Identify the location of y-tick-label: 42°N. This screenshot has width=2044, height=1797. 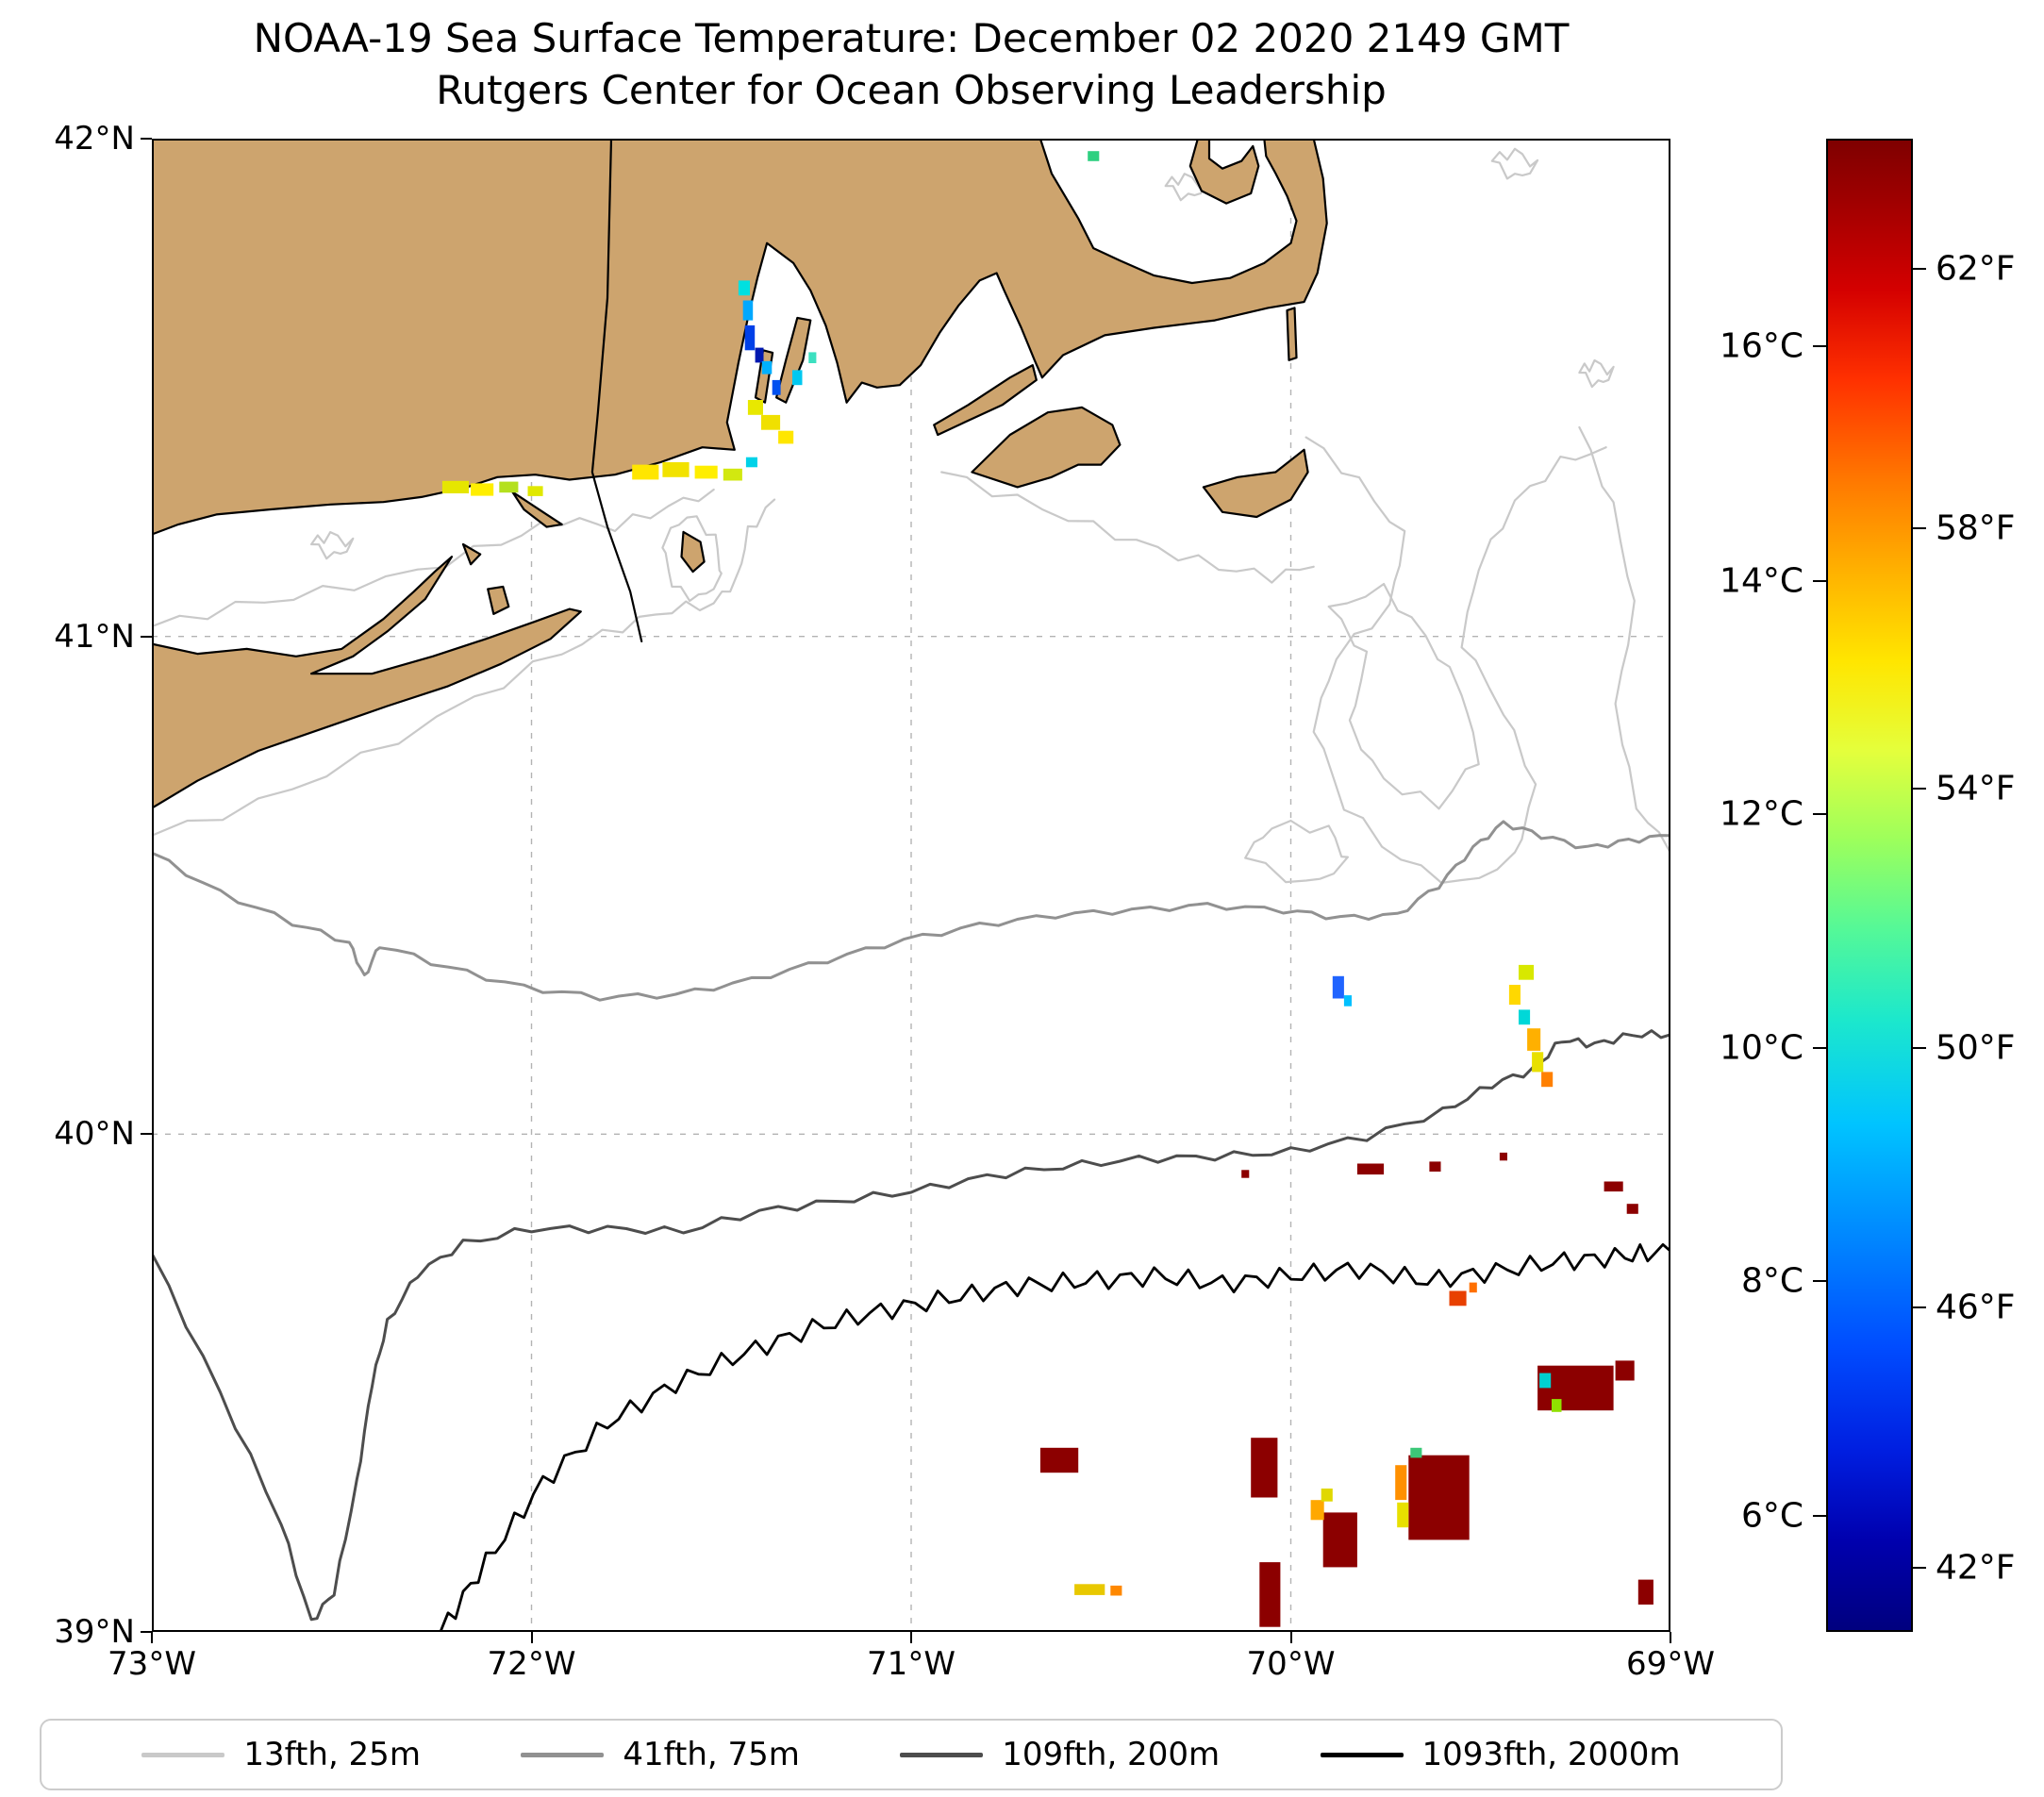
(95, 139).